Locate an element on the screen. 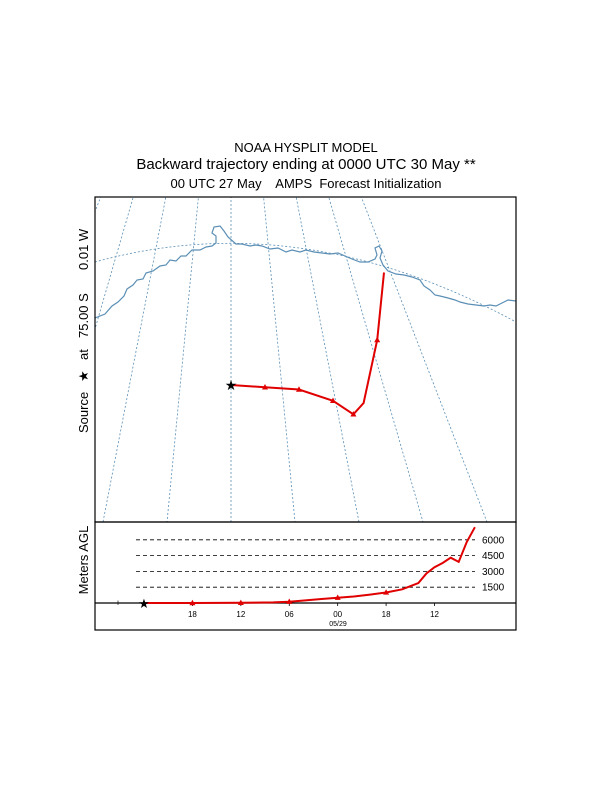 This screenshot has width=612, height=792. source-lat: 75.00 S is located at coordinates (83, 315).